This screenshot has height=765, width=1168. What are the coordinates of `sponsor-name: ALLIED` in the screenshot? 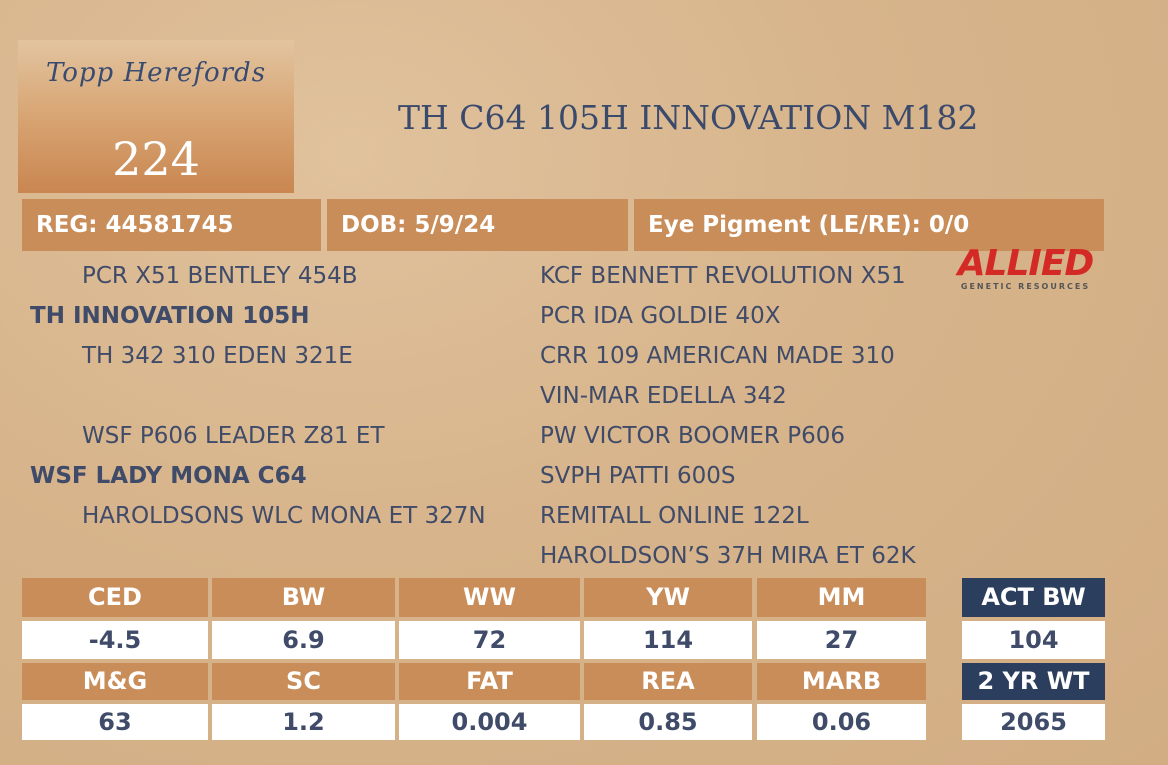 It's located at (1026, 263).